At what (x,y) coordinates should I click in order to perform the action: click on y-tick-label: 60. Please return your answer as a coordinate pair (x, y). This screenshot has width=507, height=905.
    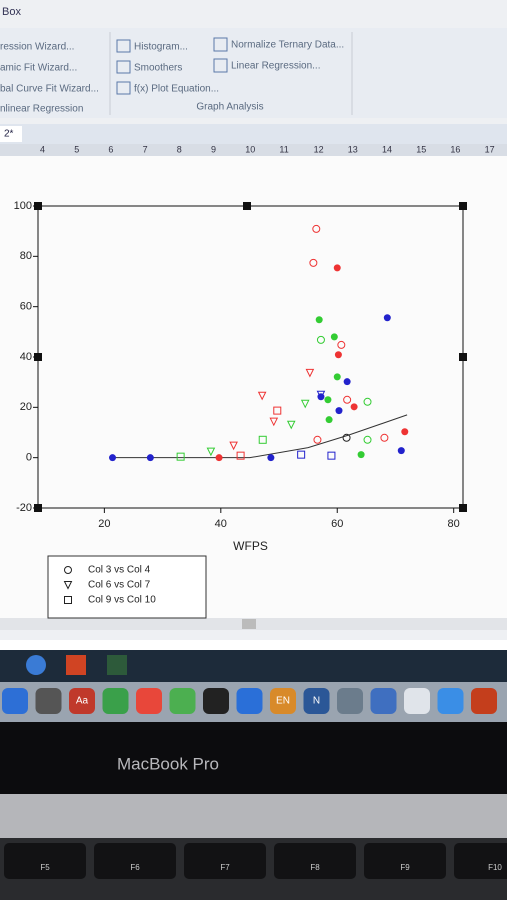
    Looking at the image, I should click on (26, 307).